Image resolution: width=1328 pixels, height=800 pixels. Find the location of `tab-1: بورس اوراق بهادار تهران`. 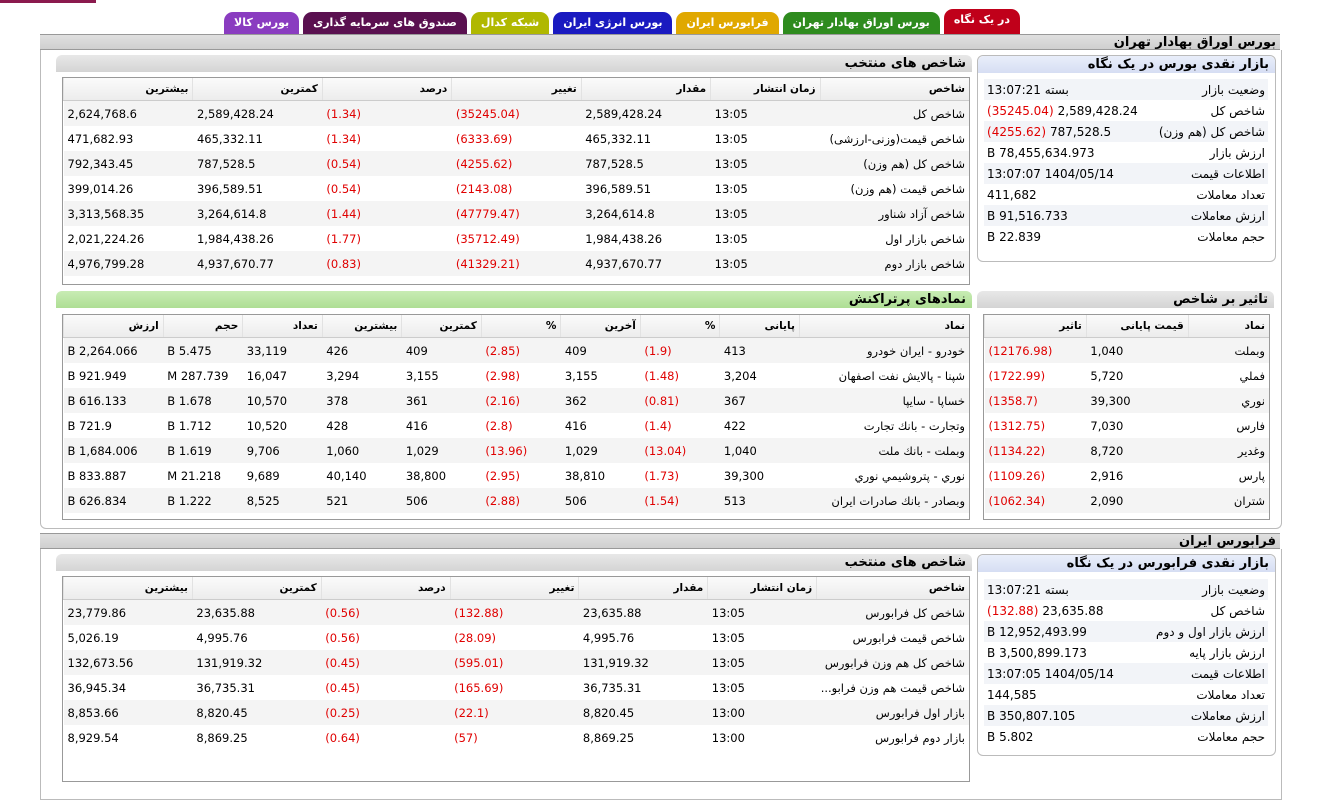

tab-1: بورس اوراق بهادار تهران is located at coordinates (861, 23).